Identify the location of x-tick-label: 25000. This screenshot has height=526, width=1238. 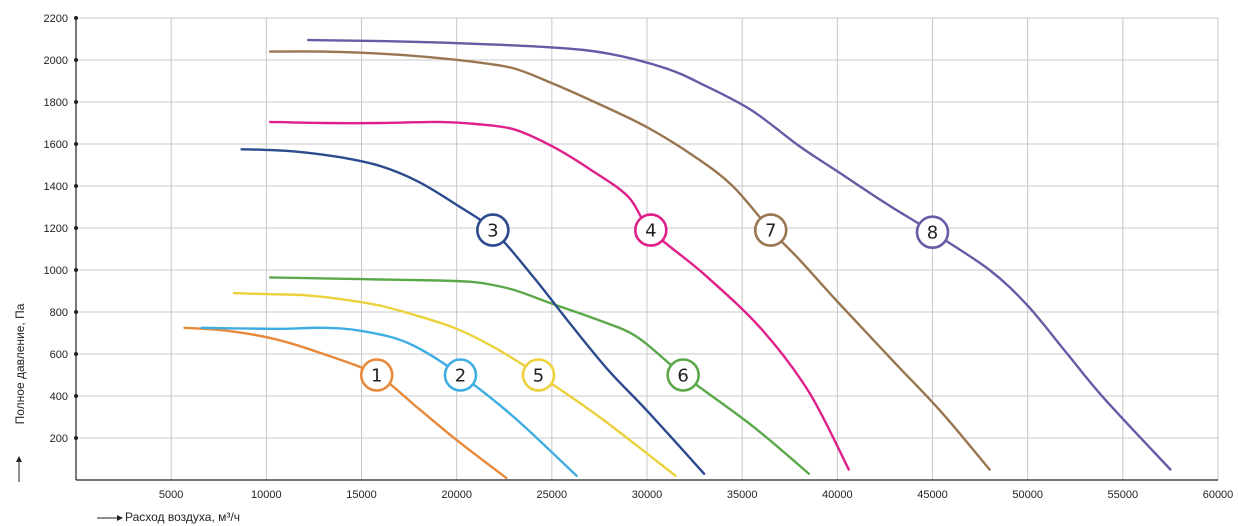
(552, 495).